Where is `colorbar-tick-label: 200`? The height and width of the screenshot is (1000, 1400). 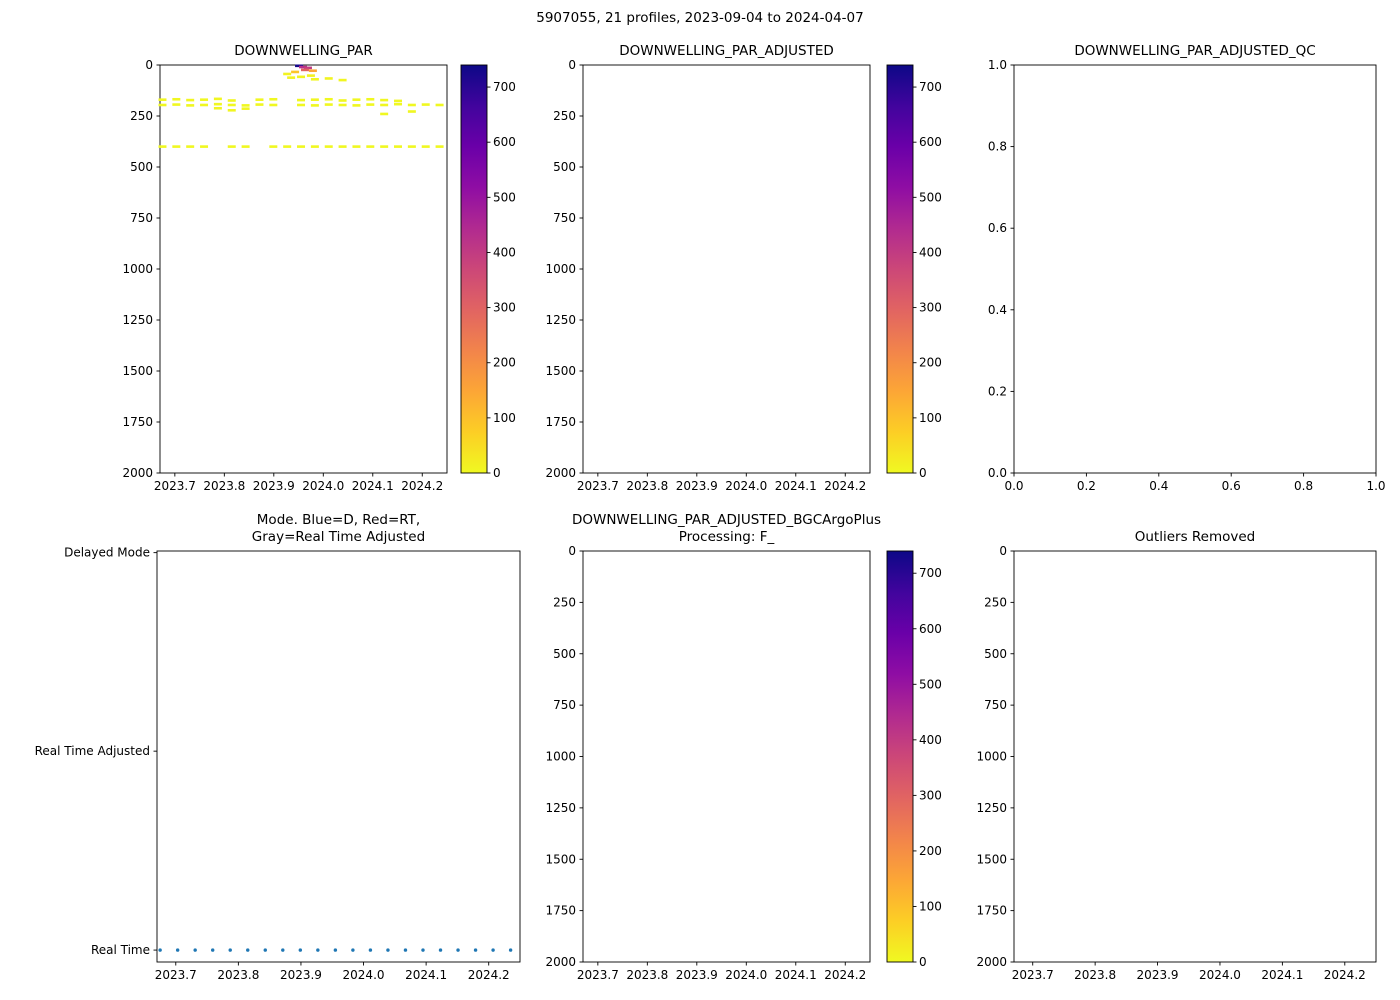 colorbar-tick-label: 200 is located at coordinates (504, 363).